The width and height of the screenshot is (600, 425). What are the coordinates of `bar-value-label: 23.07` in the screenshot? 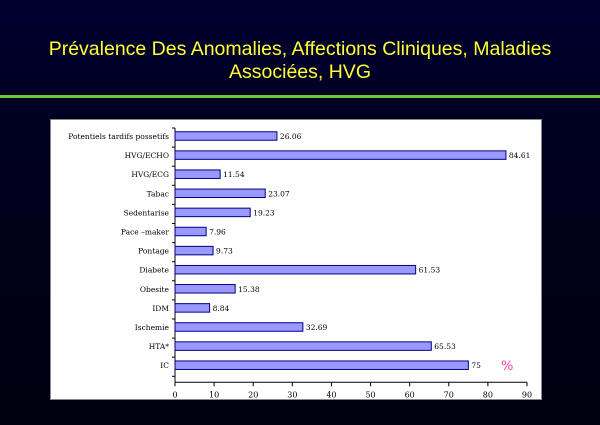 It's located at (279, 193).